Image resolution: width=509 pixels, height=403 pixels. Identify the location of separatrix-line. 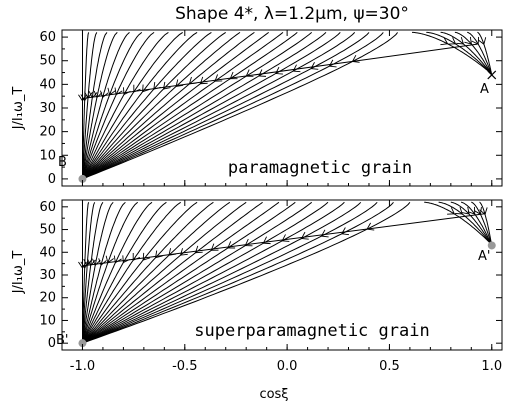
(280, 71).